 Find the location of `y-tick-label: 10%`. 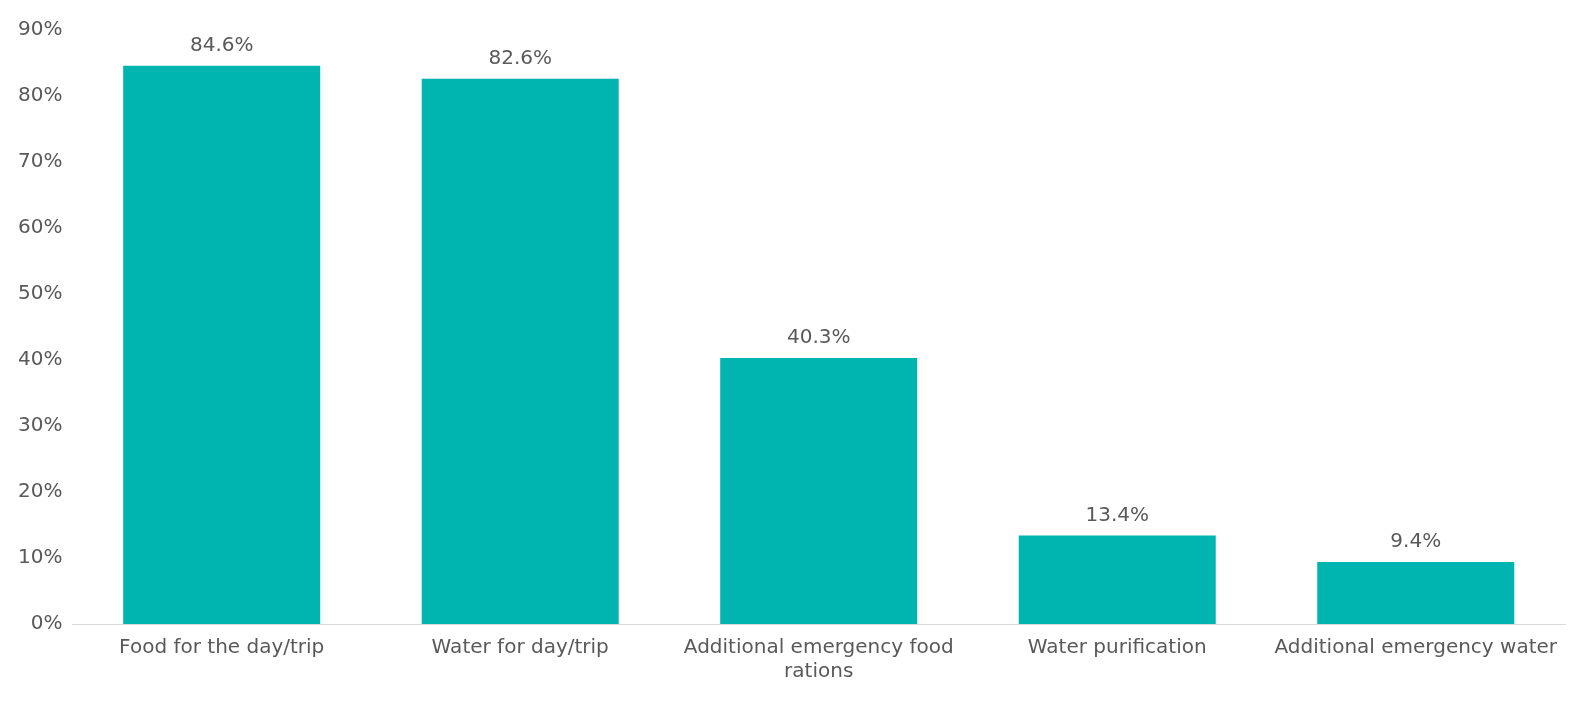

y-tick-label: 10% is located at coordinates (40, 556).